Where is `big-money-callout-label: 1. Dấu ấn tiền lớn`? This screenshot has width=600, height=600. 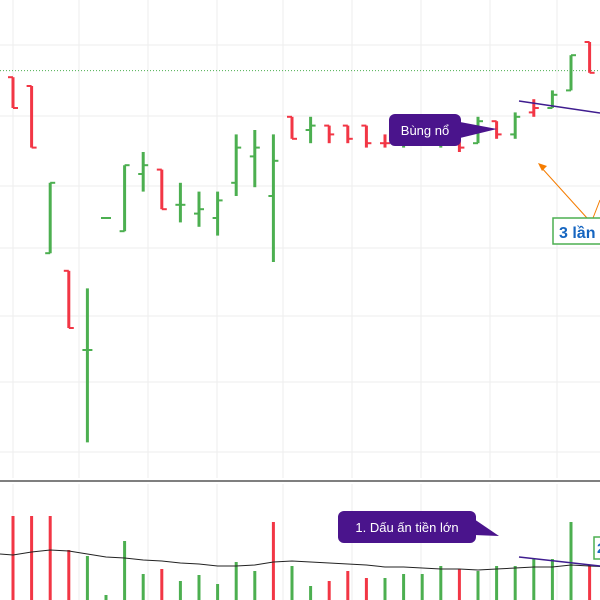 big-money-callout-label: 1. Dấu ấn tiền lớn is located at coordinates (406, 527).